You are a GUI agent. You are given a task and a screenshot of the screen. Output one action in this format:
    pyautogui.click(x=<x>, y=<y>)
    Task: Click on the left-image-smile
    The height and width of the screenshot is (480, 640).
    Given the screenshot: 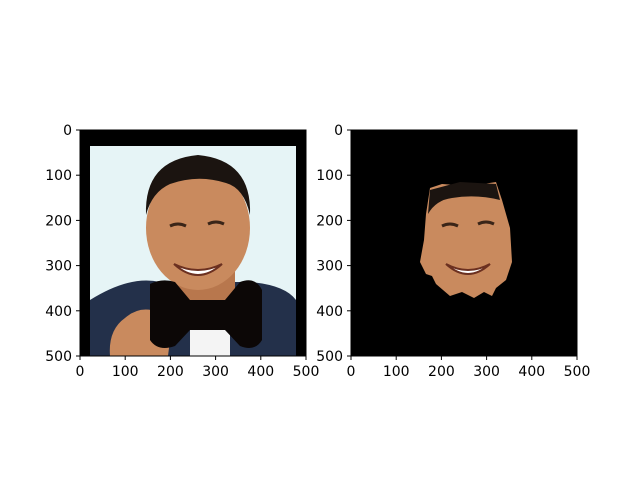 What is the action you would take?
    pyautogui.click(x=198, y=269)
    